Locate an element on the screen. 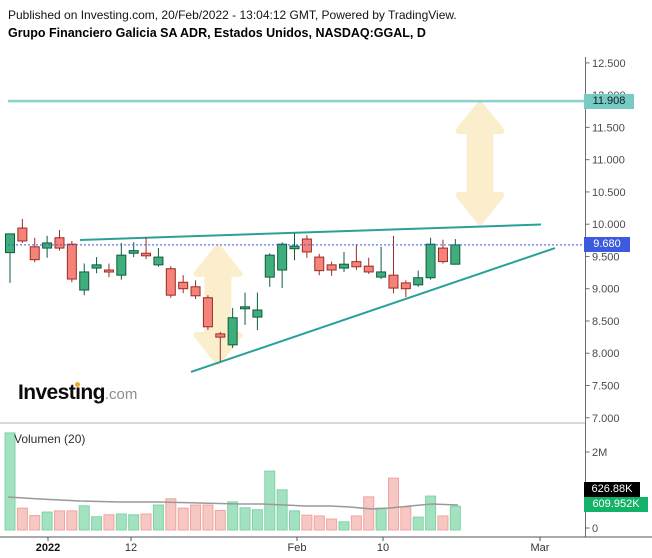  volume-axis: 2M 0 is located at coordinates (596, 491).